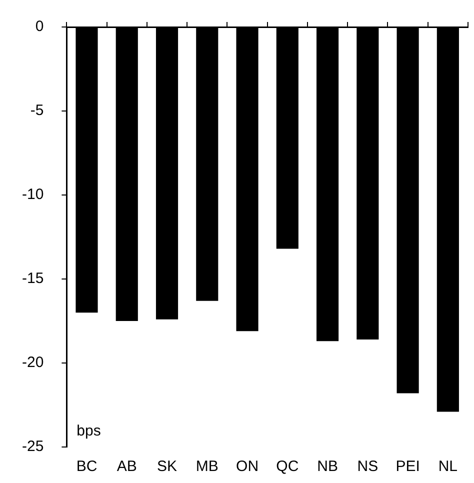 Image resolution: width=474 pixels, height=483 pixels. What do you see at coordinates (88, 431) in the screenshot?
I see `annotation: bps` at bounding box center [88, 431].